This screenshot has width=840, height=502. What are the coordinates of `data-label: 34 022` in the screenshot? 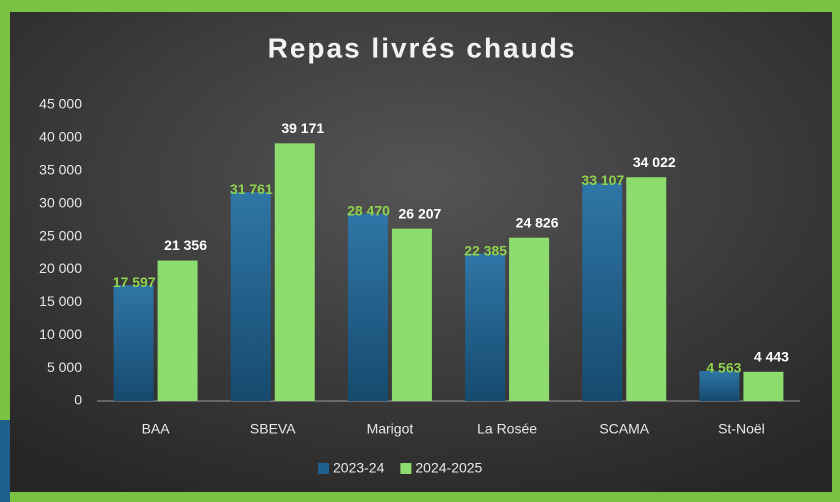 It's located at (654, 162).